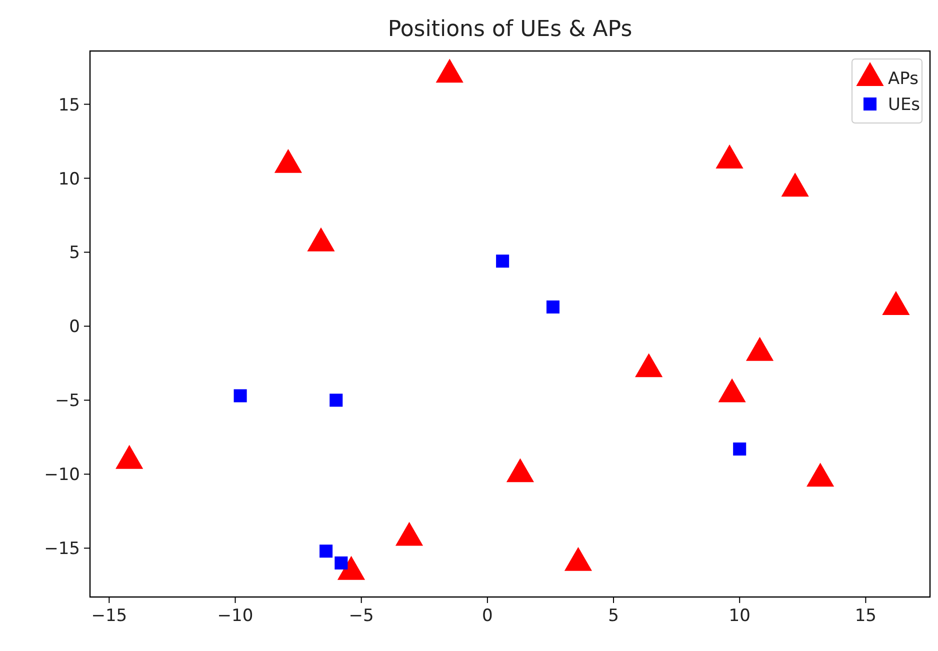 This screenshot has width=938, height=651. I want to click on chart-title: Positions of UEs & APs, so click(510, 29).